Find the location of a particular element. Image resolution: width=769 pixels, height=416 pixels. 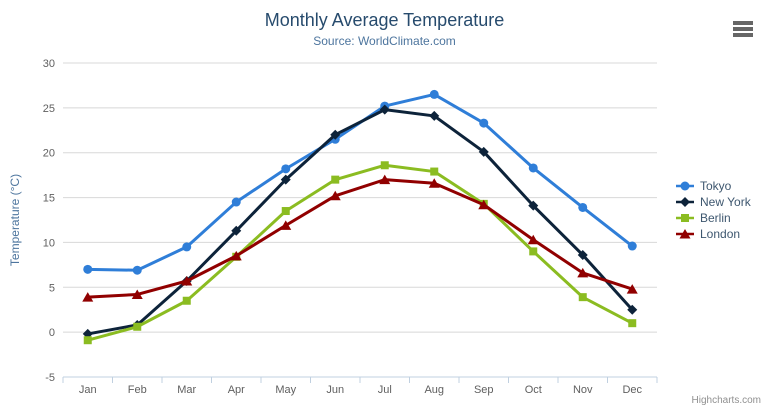

legend-circle-icon is located at coordinates (685, 186).